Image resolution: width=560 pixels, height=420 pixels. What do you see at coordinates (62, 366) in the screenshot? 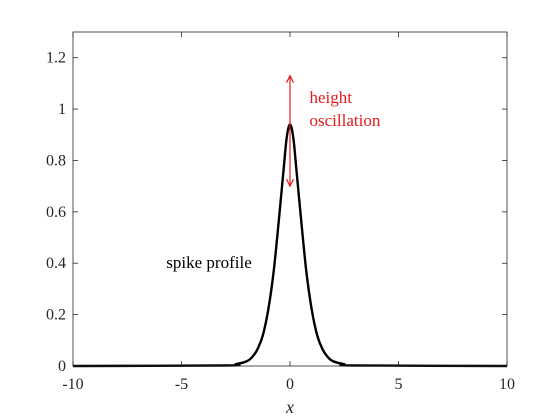
I see `y-tick-label: 0` at bounding box center [62, 366].